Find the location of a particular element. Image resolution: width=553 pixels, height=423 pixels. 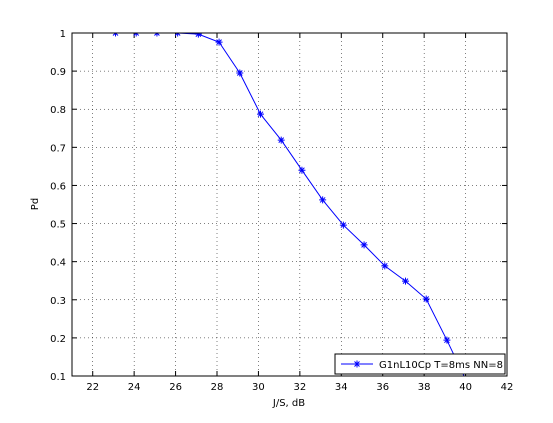

x-tick-label: 28 is located at coordinates (217, 387).